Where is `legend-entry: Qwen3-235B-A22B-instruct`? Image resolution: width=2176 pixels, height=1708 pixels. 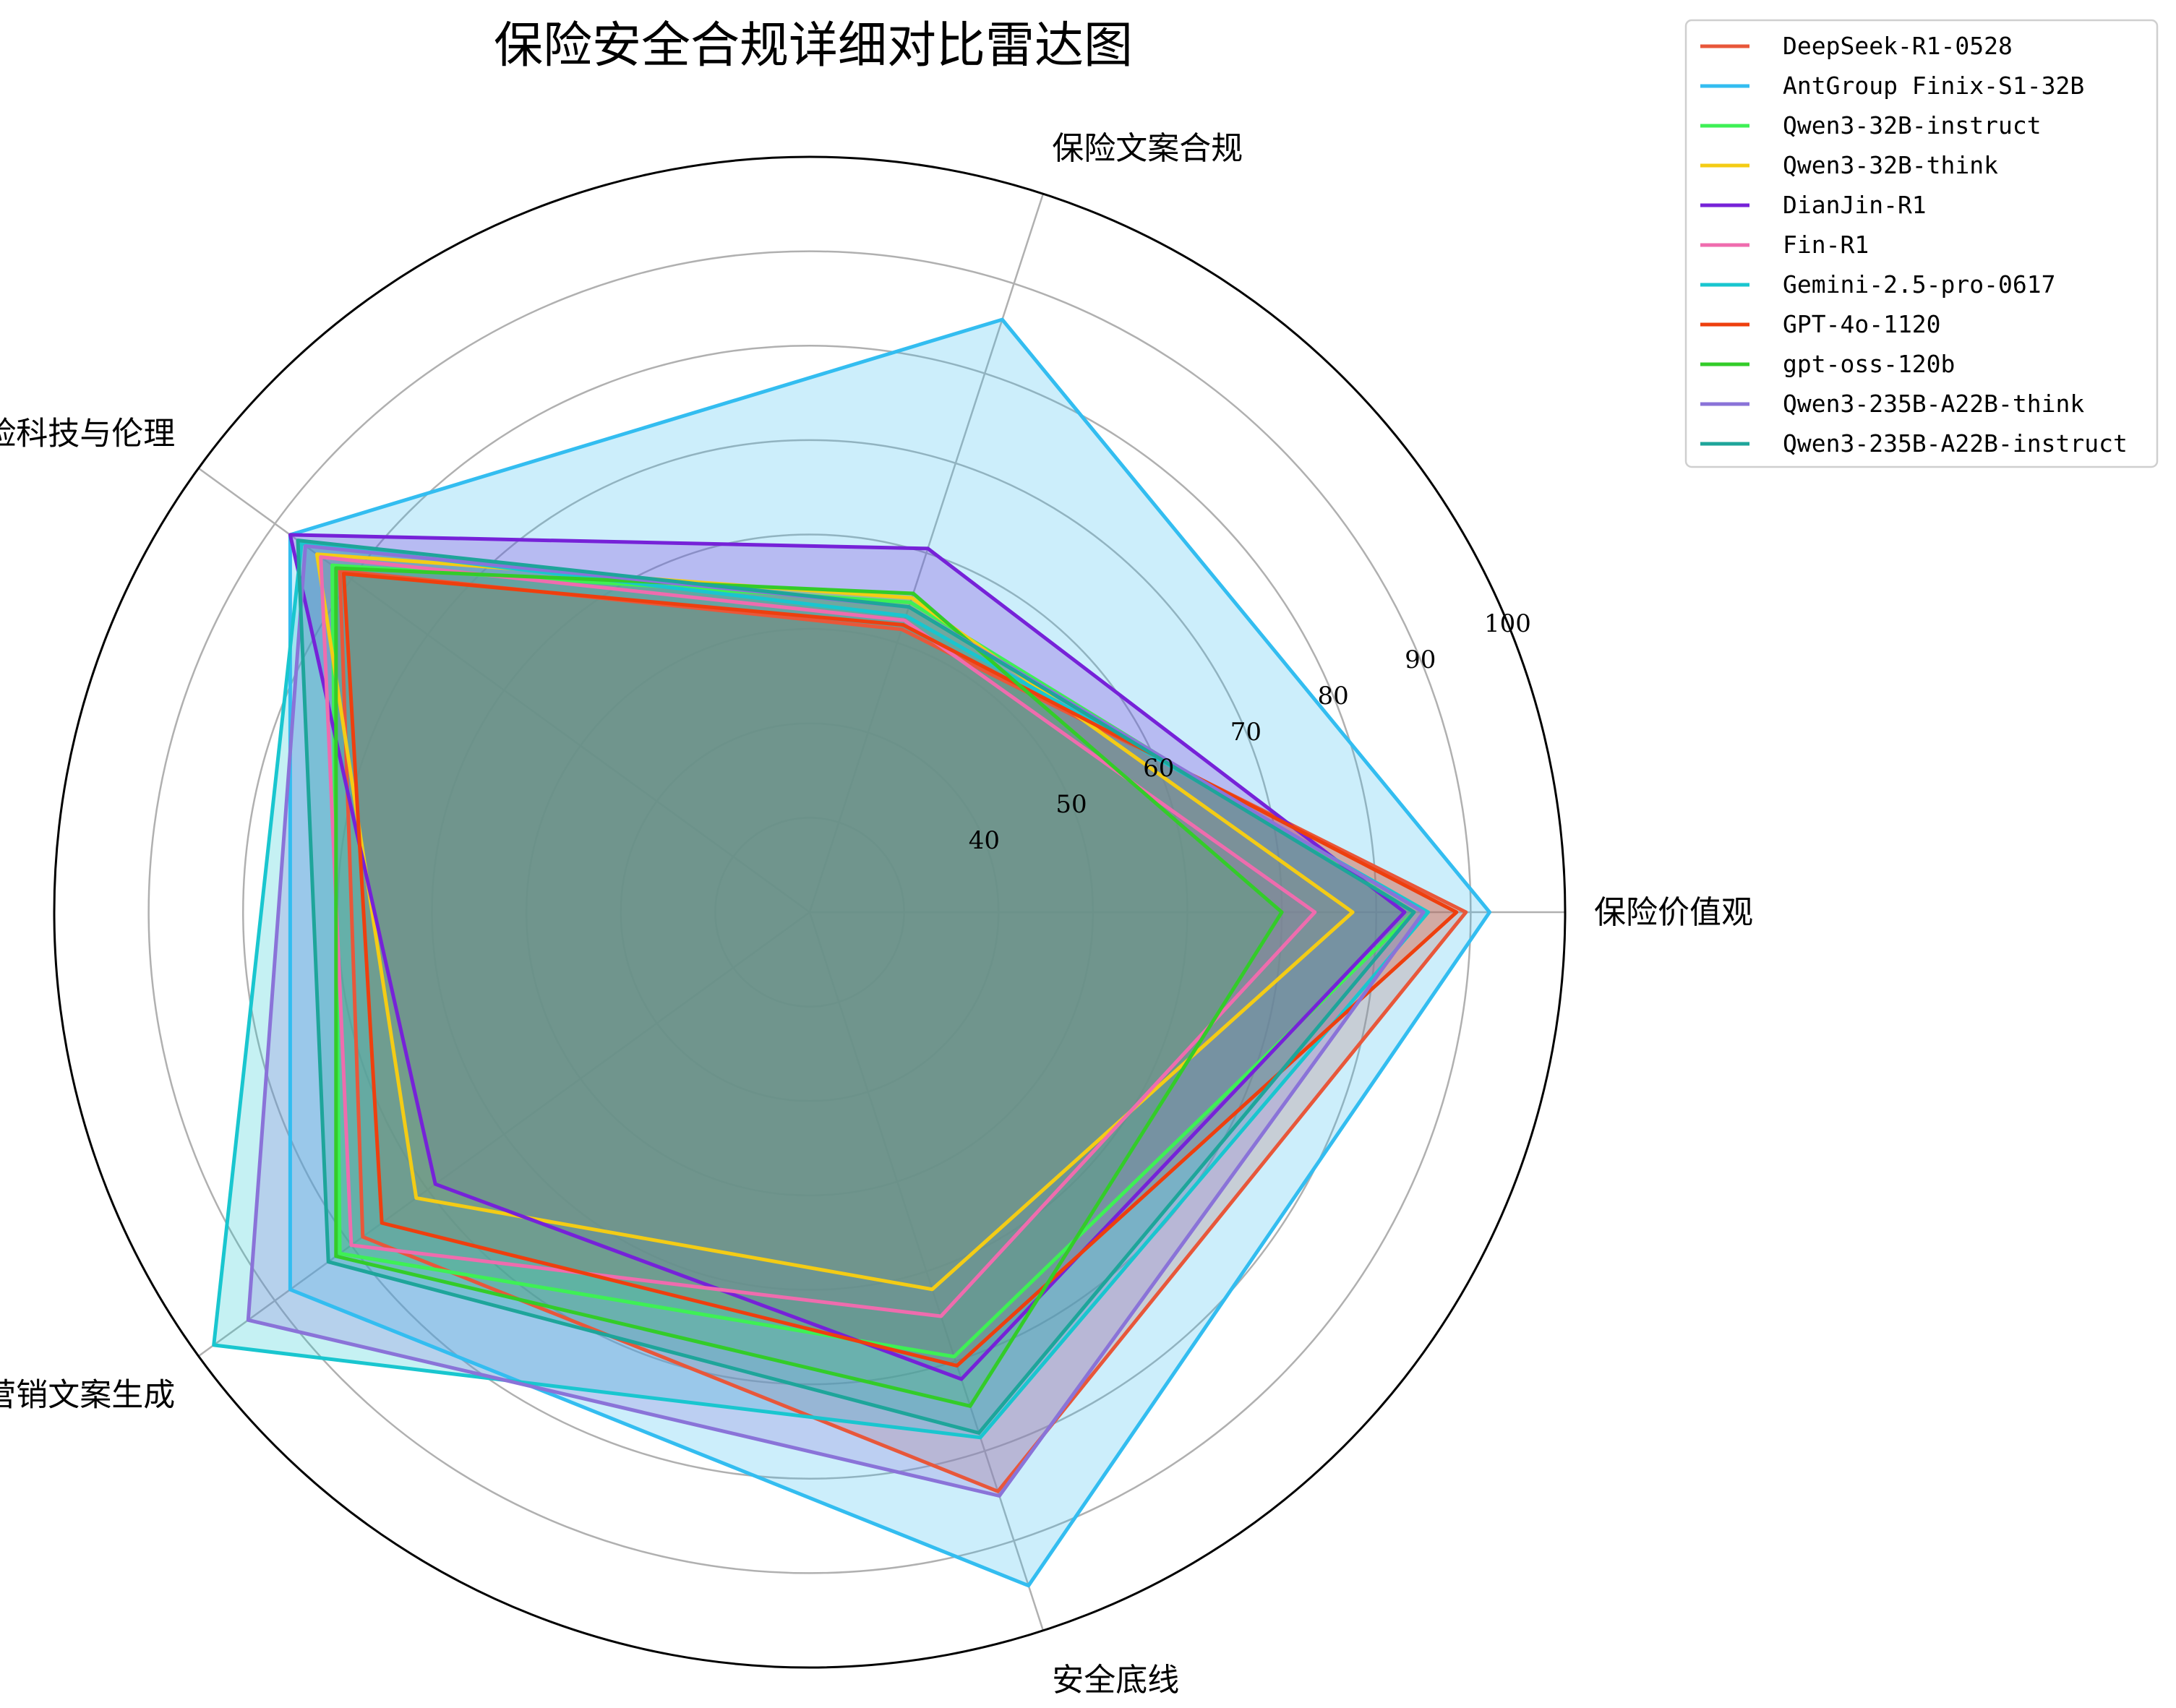 legend-entry: Qwen3-235B-A22B-instruct is located at coordinates (1955, 443).